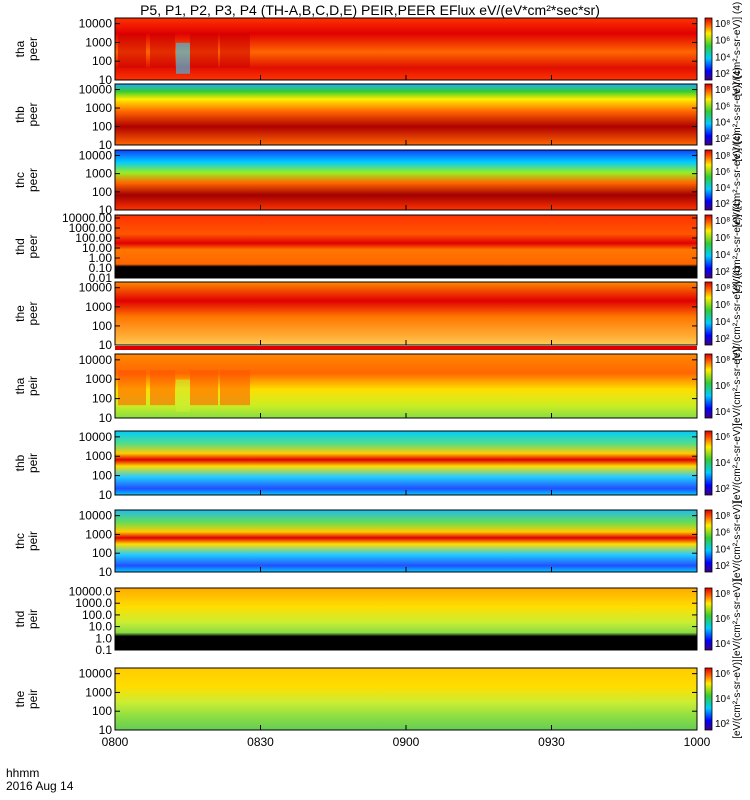 Image resolution: width=750 pixels, height=800 pixels. I want to click on y-tick-label: 1.0, so click(103, 638).